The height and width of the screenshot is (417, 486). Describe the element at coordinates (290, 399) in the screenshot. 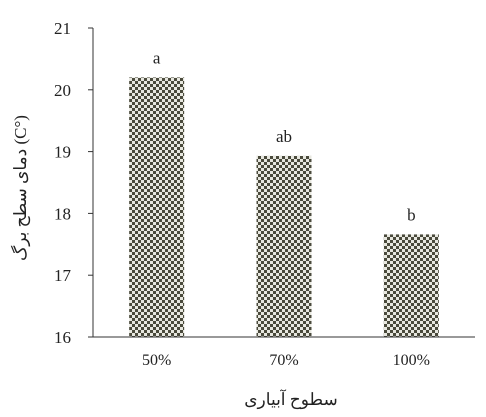

I see `x-axis-title: سطوح آبیاری` at that location.